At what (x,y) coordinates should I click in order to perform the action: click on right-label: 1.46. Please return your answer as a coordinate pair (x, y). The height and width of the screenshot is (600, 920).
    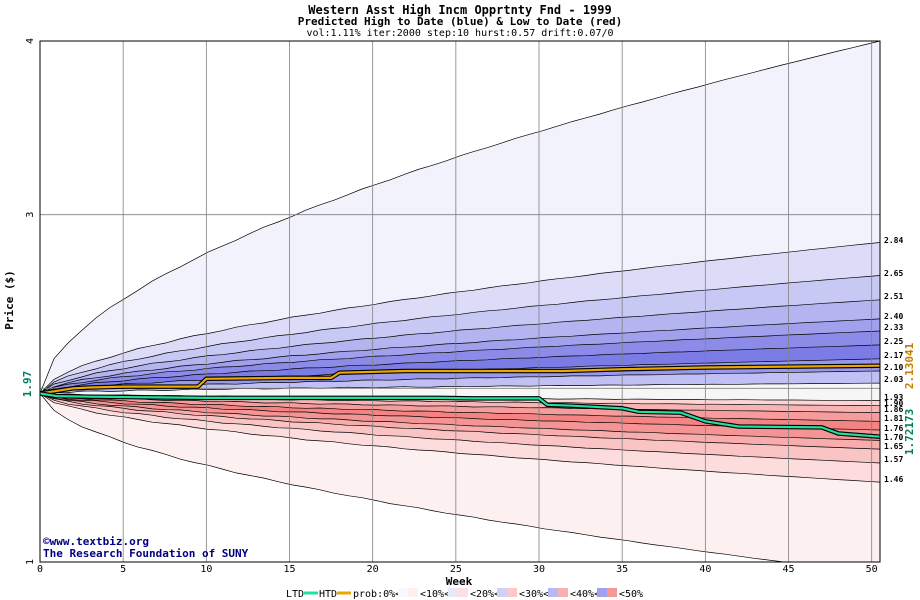
    Looking at the image, I should click on (893, 479).